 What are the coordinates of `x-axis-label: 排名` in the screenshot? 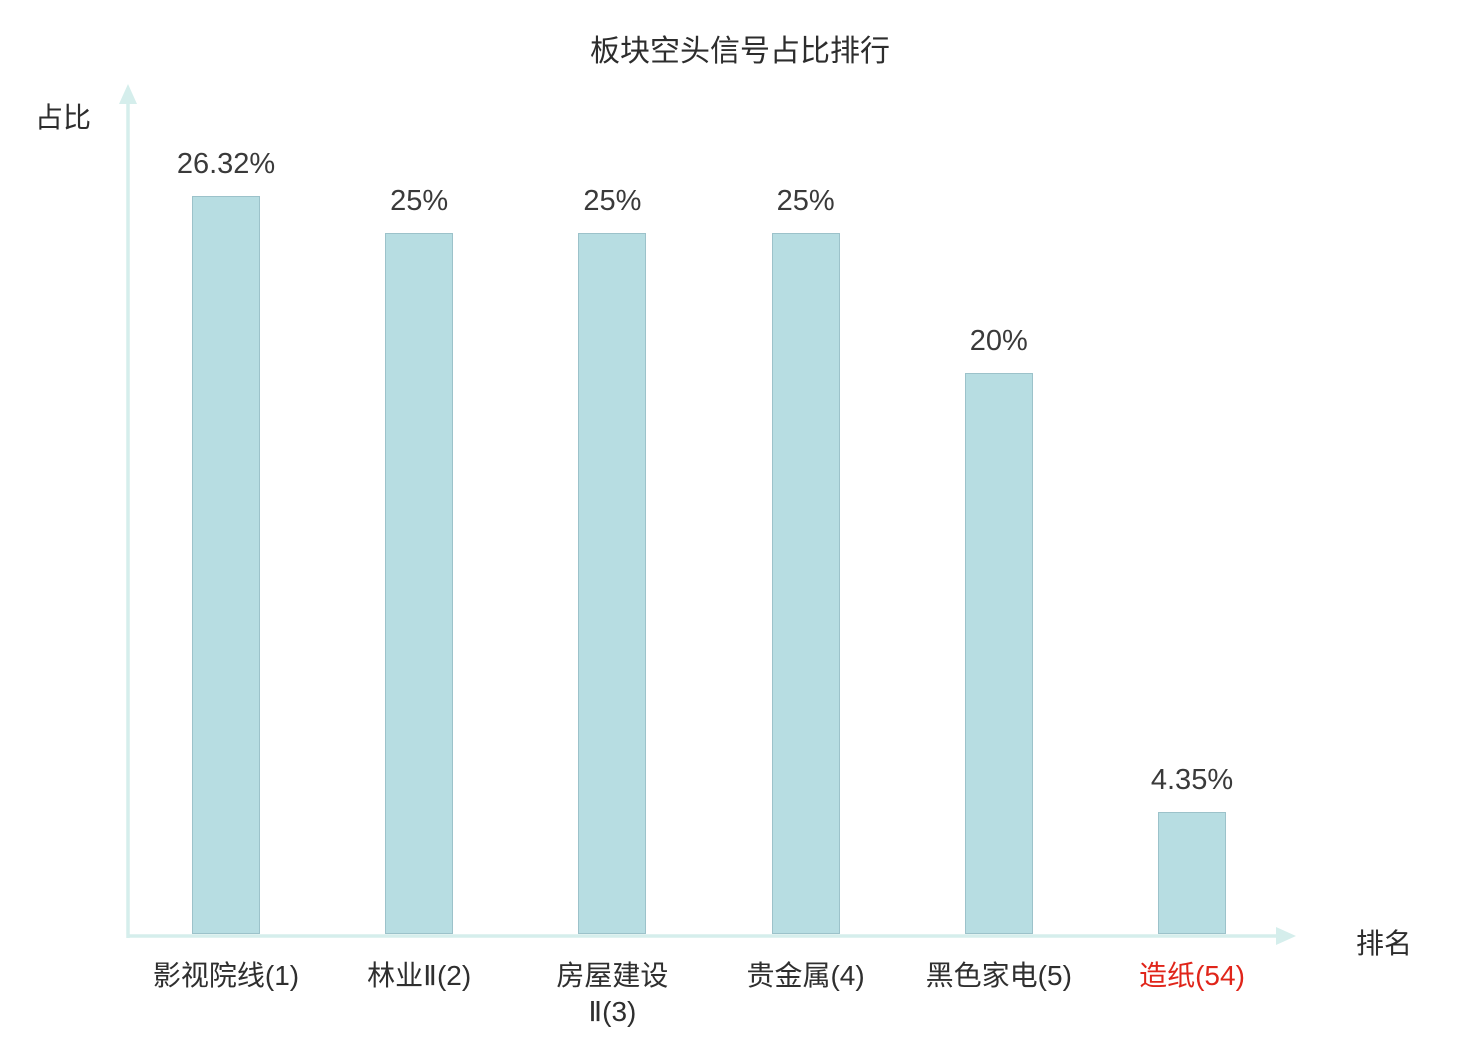 It's located at (1384, 943).